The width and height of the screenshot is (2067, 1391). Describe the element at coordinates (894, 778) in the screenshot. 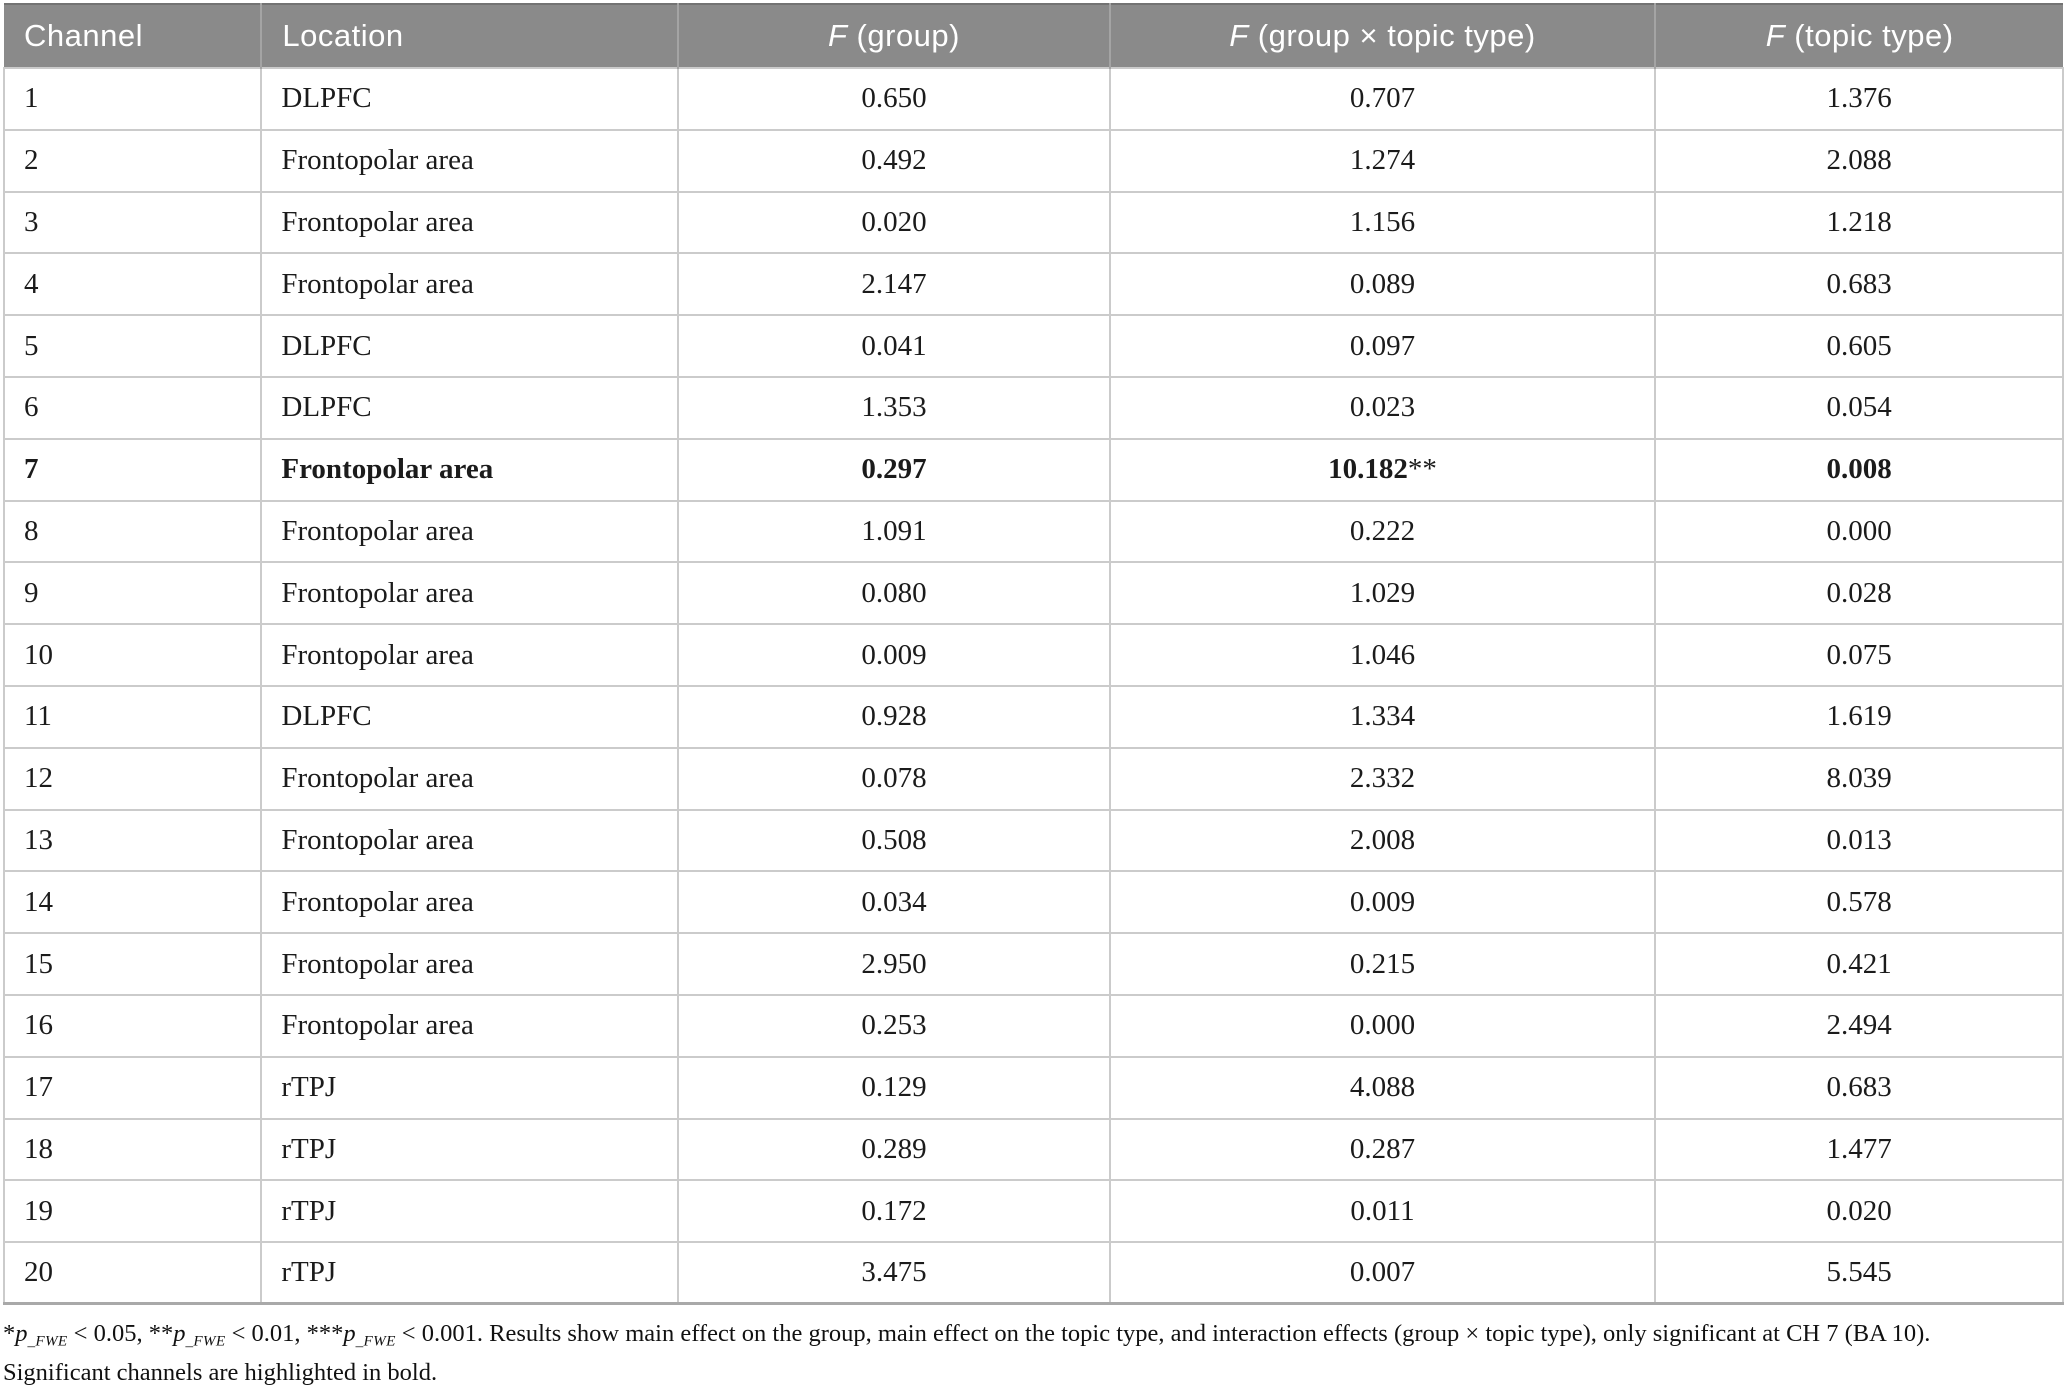

I see `cell-f-group: 0.078` at that location.